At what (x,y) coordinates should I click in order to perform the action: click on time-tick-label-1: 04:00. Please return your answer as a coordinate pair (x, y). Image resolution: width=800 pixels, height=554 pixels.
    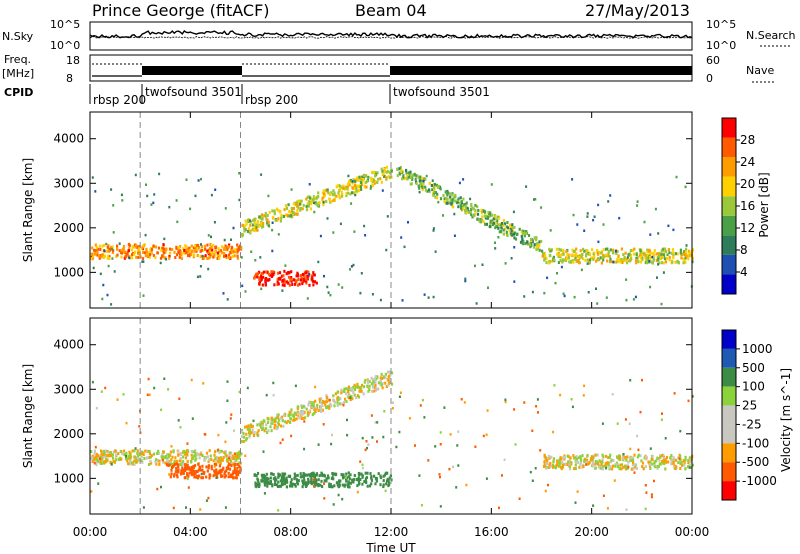
    Looking at the image, I should click on (190, 532).